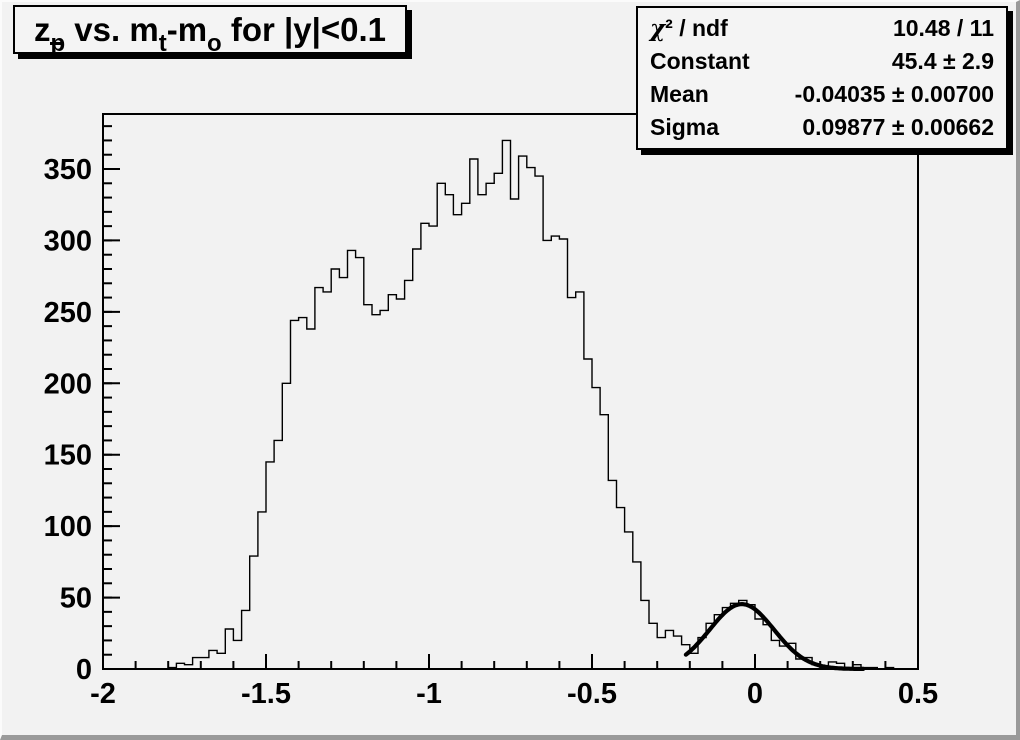 The width and height of the screenshot is (1020, 740). I want to click on stats-label: Mean, so click(679, 94).